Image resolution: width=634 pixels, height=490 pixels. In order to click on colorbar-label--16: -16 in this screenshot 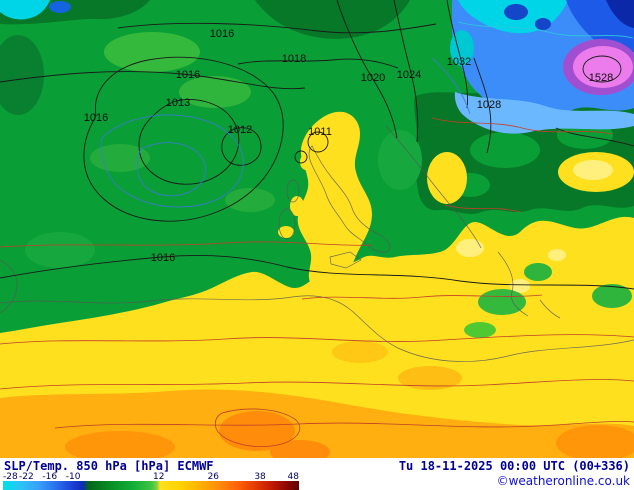, I will do `click(50, 477)`.